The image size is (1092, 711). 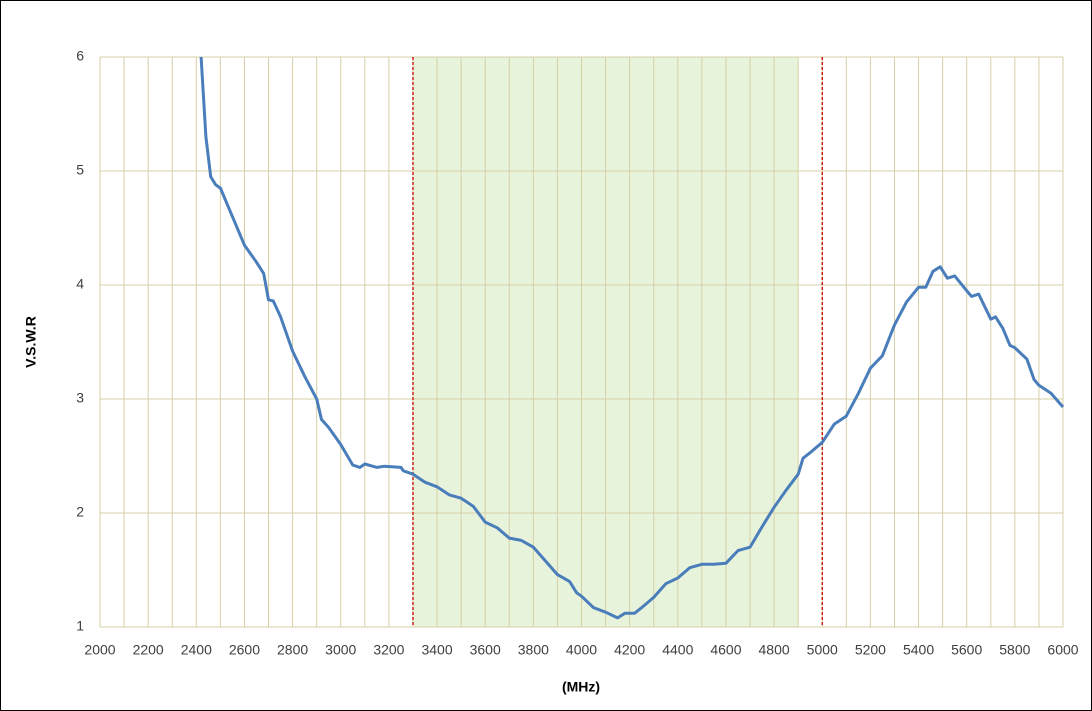 What do you see at coordinates (822, 650) in the screenshot?
I see `x-tick-label: 5000` at bounding box center [822, 650].